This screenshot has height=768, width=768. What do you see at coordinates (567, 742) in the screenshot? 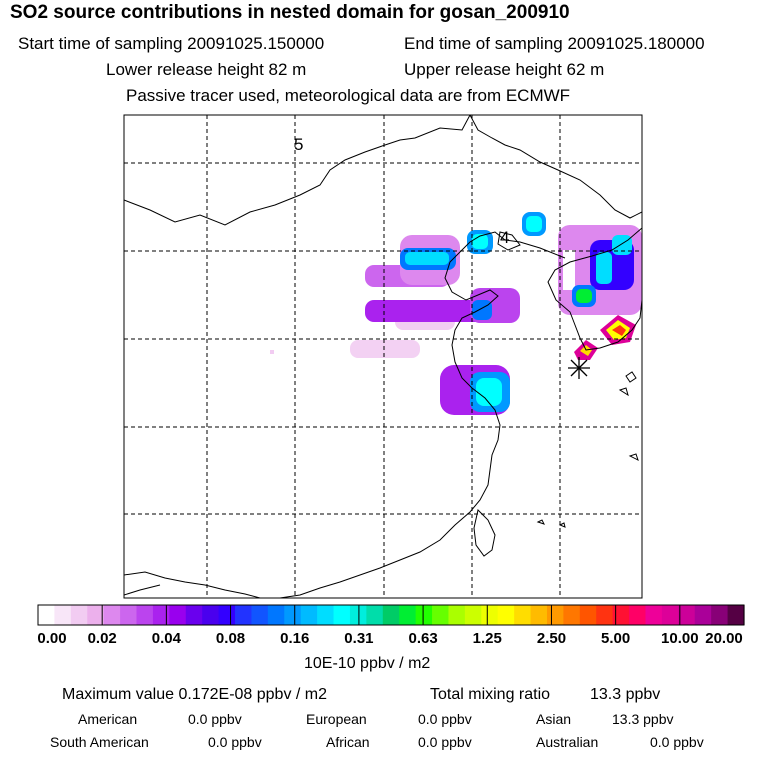
I see `region-name-australian: Australian` at bounding box center [567, 742].